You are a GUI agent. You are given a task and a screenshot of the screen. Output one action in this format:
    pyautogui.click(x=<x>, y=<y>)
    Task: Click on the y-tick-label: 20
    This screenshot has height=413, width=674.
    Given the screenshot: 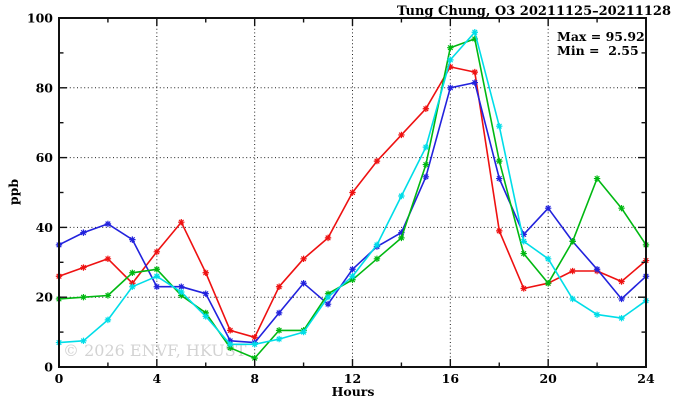 What is the action you would take?
    pyautogui.click(x=45, y=297)
    